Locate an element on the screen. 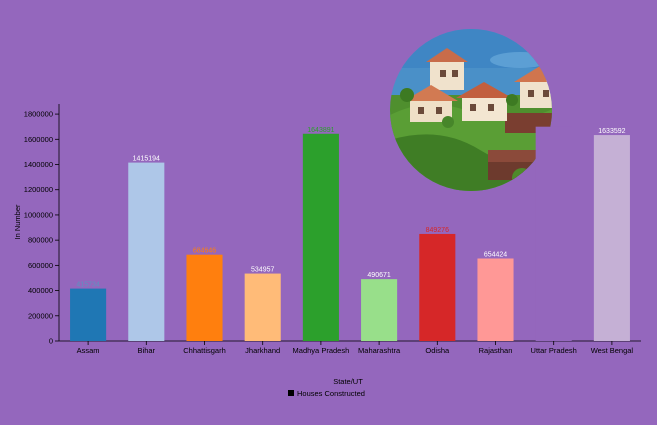  legend-swatch is located at coordinates (291, 393).